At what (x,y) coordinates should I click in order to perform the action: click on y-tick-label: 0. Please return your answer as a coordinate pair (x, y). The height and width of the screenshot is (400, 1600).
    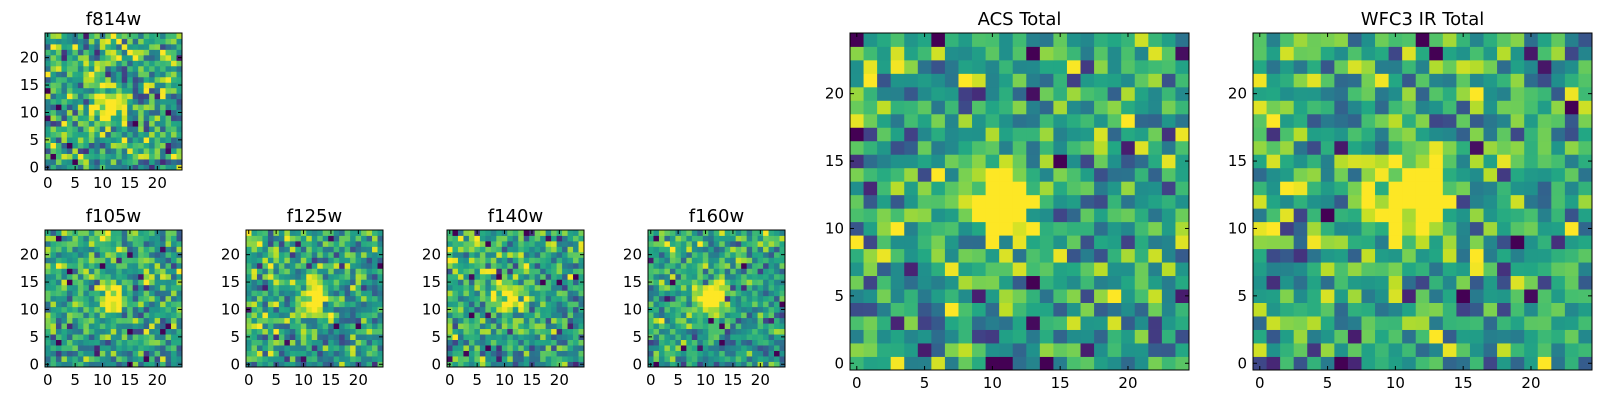
    Looking at the image, I should click on (34, 364).